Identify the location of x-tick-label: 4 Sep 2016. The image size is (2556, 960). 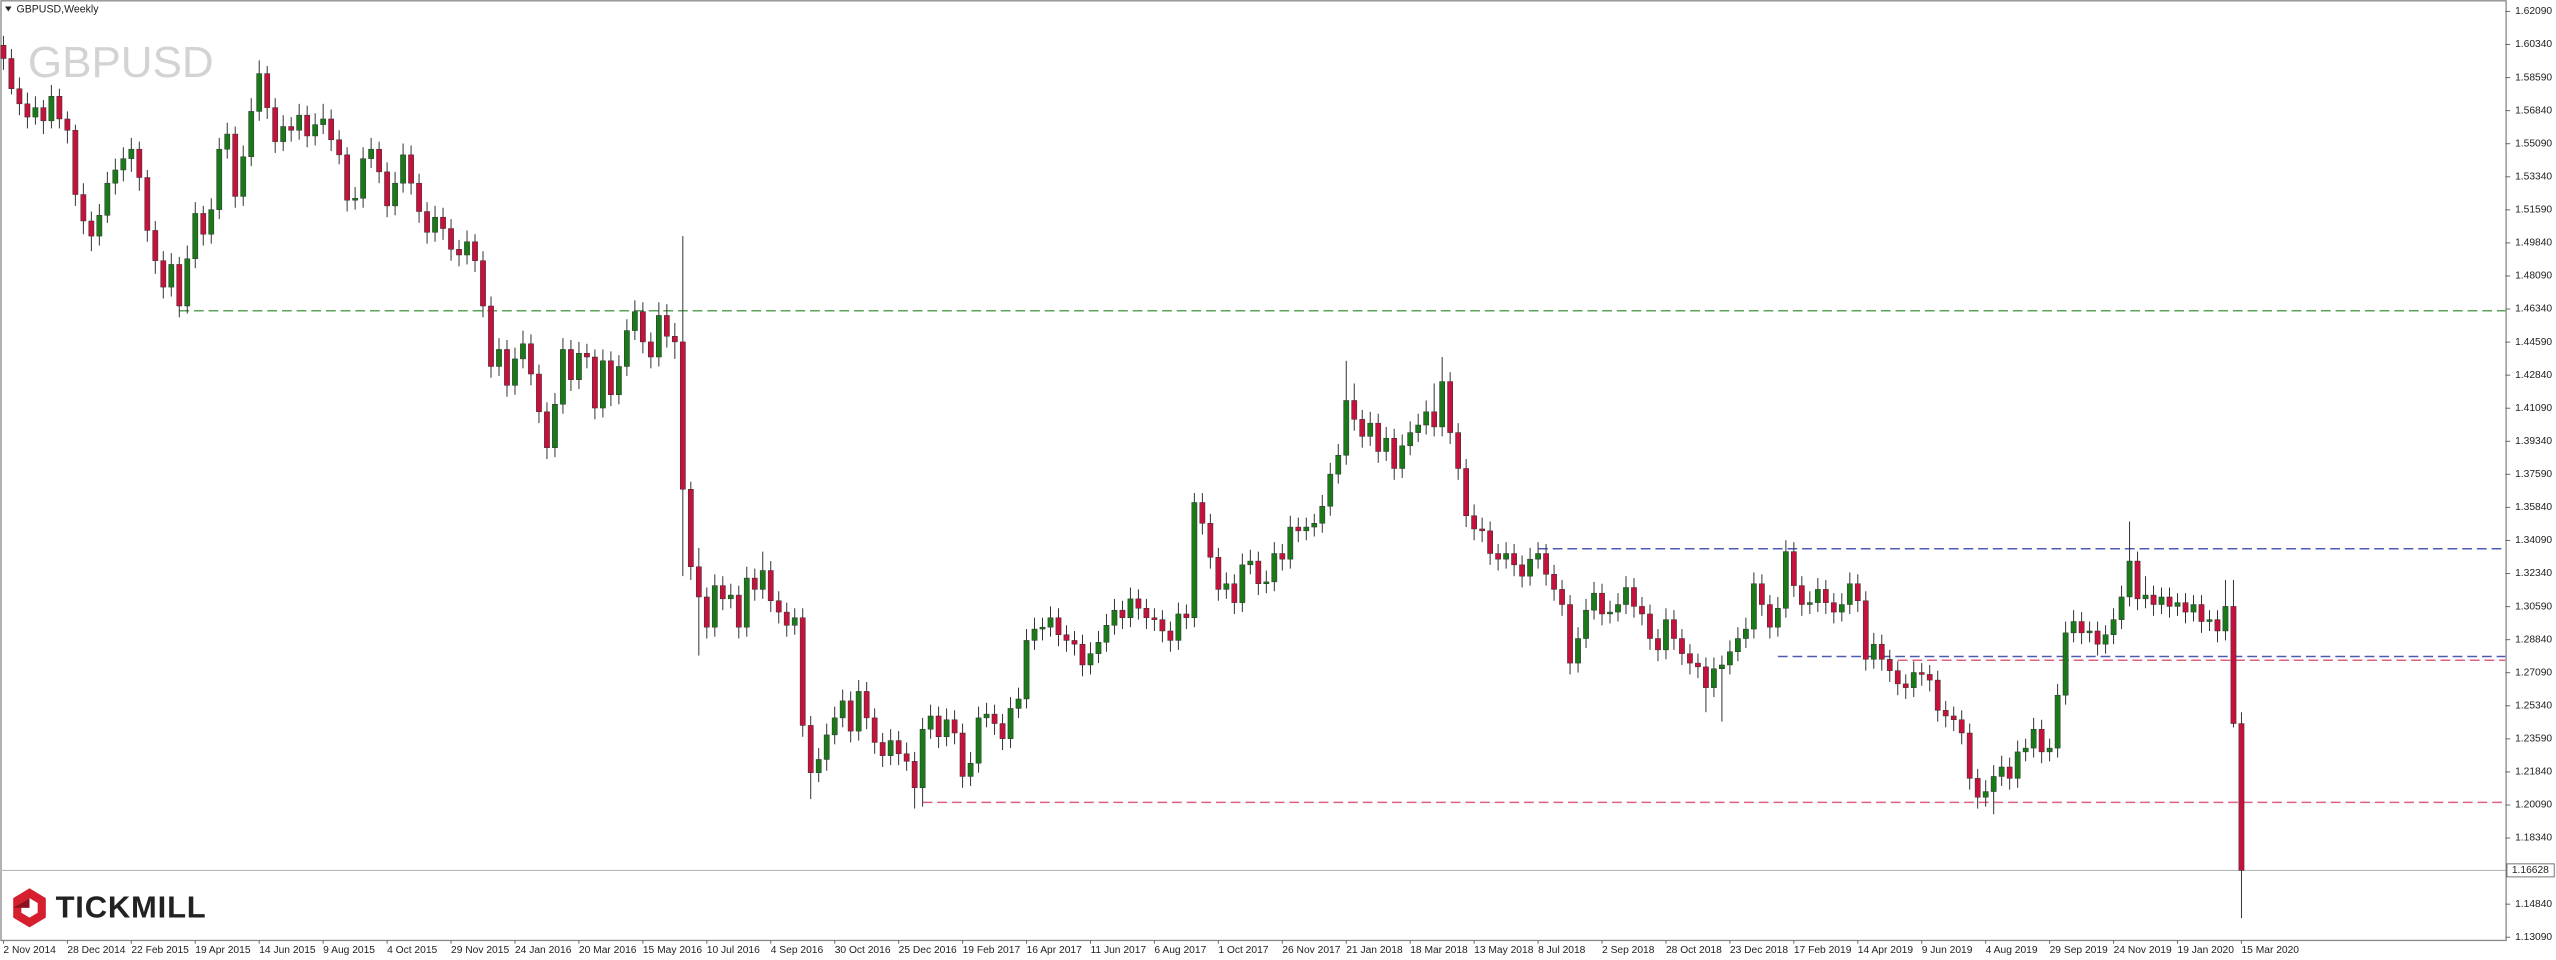
(797, 950).